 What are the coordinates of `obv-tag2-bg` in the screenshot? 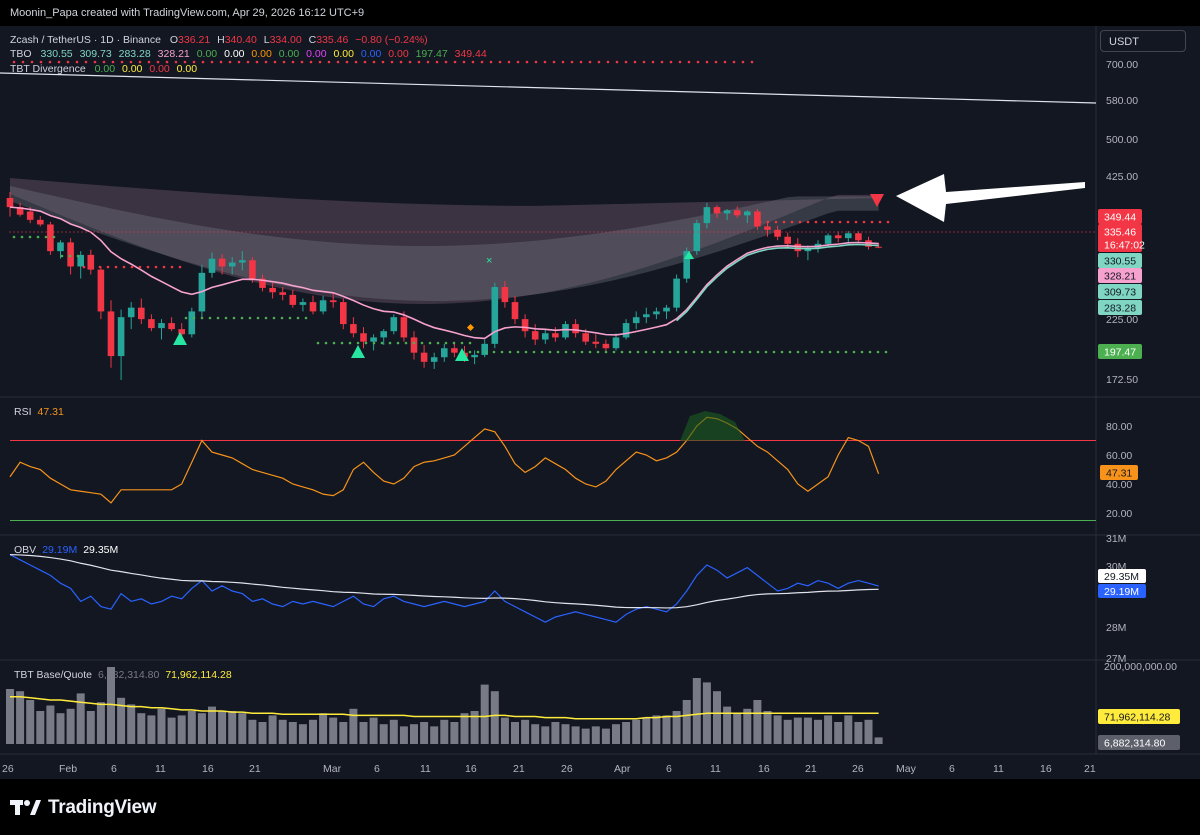 It's located at (1122, 591).